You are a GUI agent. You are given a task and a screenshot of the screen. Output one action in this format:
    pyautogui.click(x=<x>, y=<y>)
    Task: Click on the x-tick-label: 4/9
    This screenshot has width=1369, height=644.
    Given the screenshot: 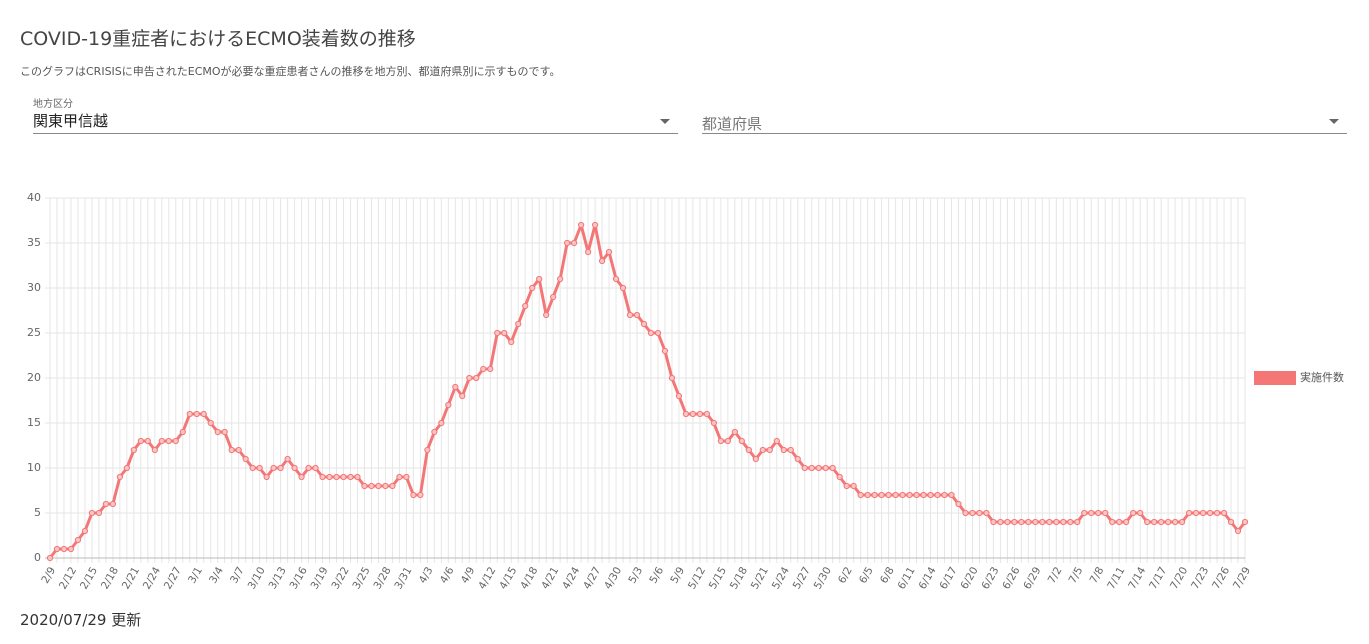 What is the action you would take?
    pyautogui.click(x=468, y=575)
    